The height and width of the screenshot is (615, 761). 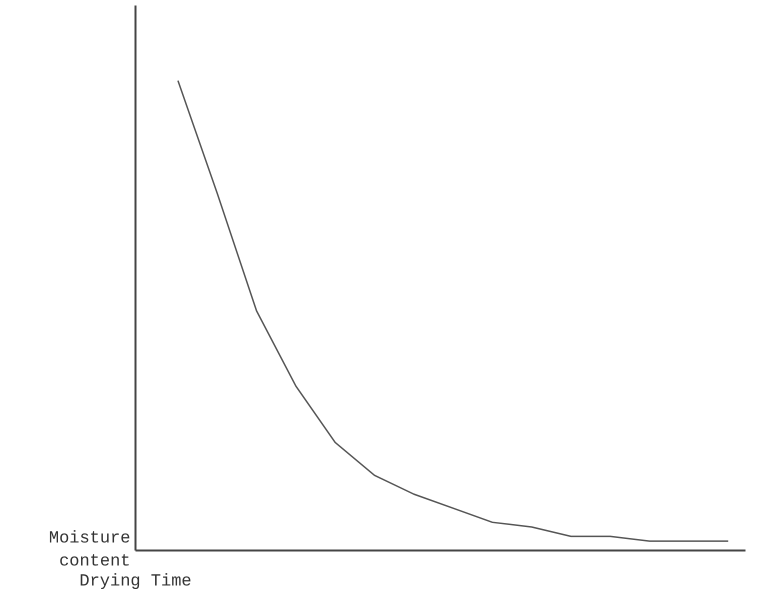 What do you see at coordinates (89, 551) in the screenshot?
I see `y-axis-title: Moisture content` at bounding box center [89, 551].